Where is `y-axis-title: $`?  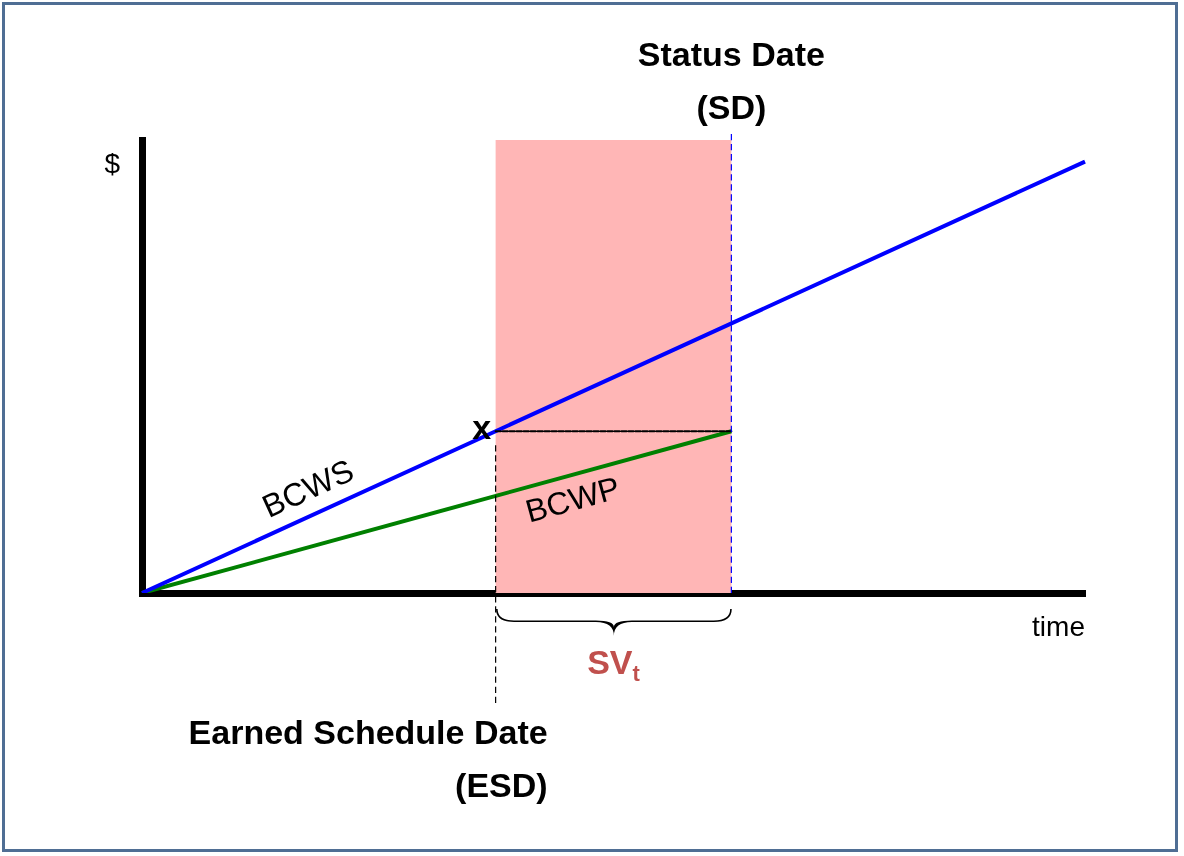 y-axis-title: $ is located at coordinates (112, 163).